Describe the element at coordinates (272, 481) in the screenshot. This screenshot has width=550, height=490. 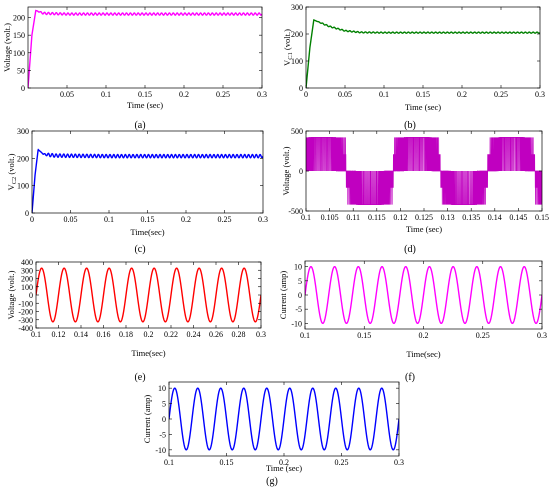
I see `panel-caption: (g)` at that location.